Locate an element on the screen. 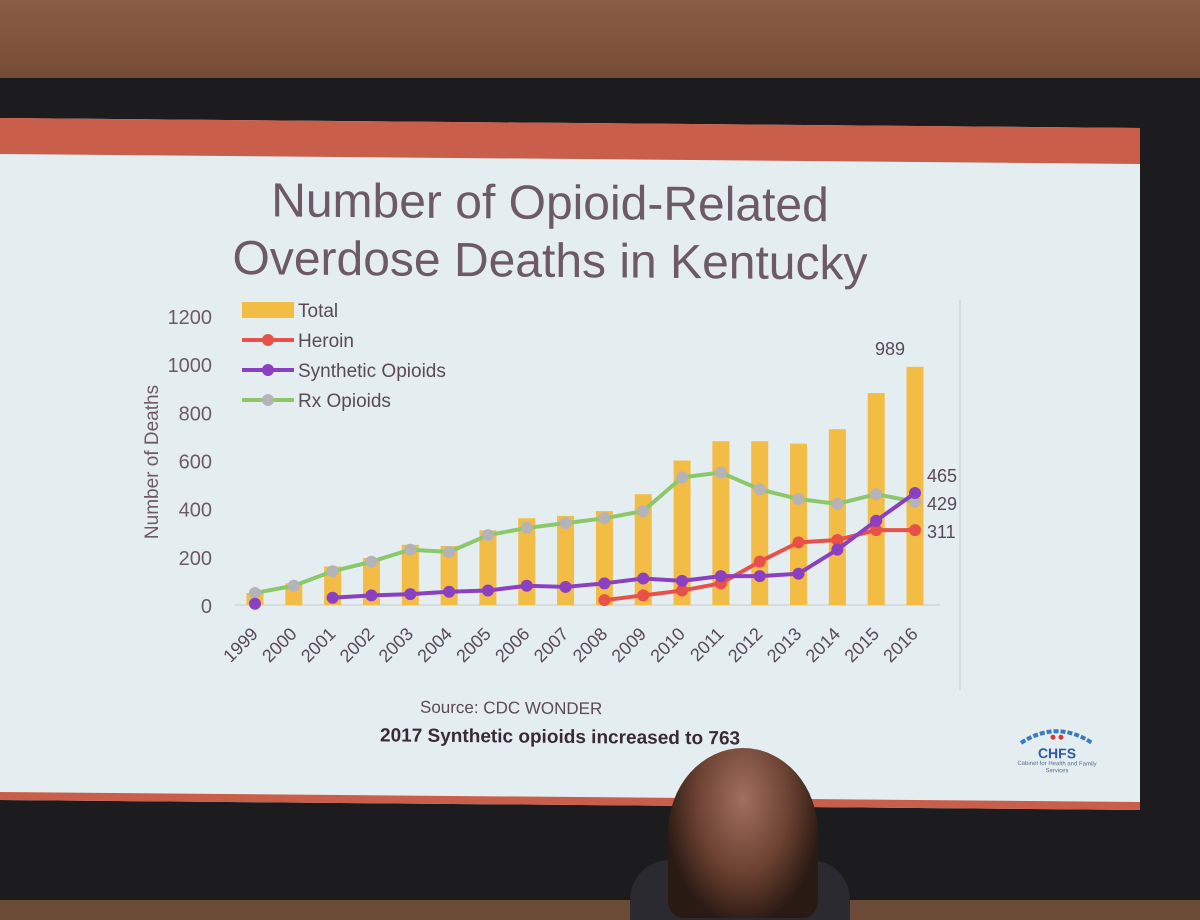 Image resolution: width=1200 pixels, height=920 pixels. rx-opioids-line is located at coordinates (585, 532).